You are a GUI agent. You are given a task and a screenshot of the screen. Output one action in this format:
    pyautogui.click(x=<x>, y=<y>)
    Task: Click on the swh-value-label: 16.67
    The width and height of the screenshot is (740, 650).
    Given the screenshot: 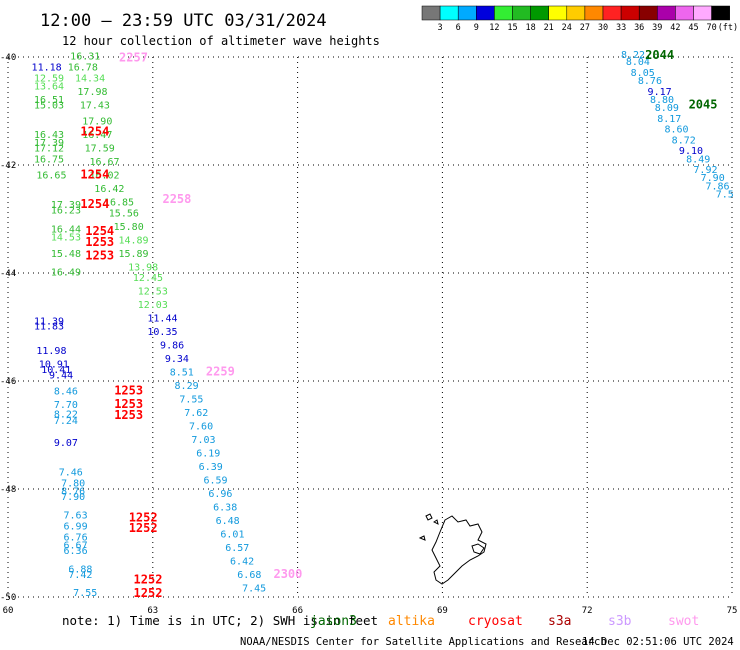 What is the action you would take?
    pyautogui.click(x=104, y=162)
    